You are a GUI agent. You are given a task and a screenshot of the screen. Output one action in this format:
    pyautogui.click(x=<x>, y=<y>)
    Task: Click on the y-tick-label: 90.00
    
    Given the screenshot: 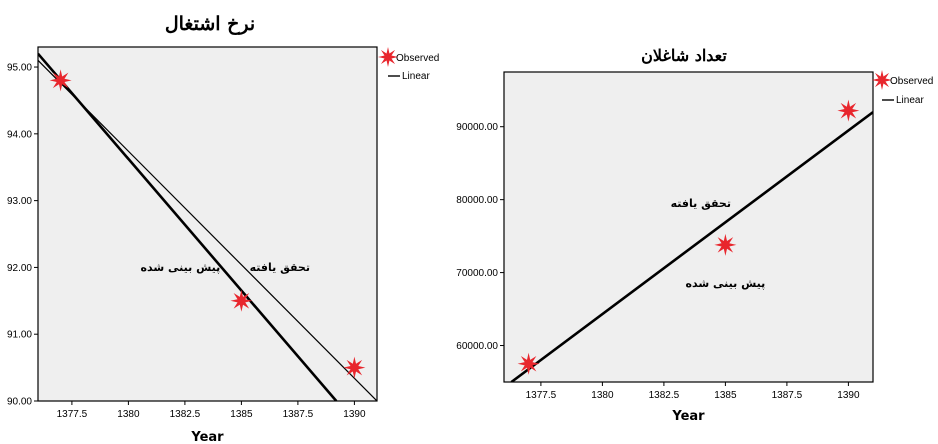 What is the action you would take?
    pyautogui.click(x=19, y=402)
    